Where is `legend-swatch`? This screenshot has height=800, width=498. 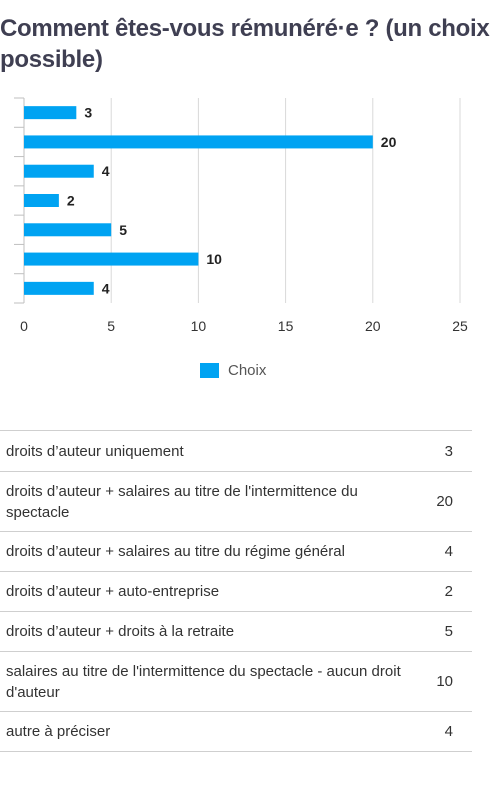 legend-swatch is located at coordinates (209, 370).